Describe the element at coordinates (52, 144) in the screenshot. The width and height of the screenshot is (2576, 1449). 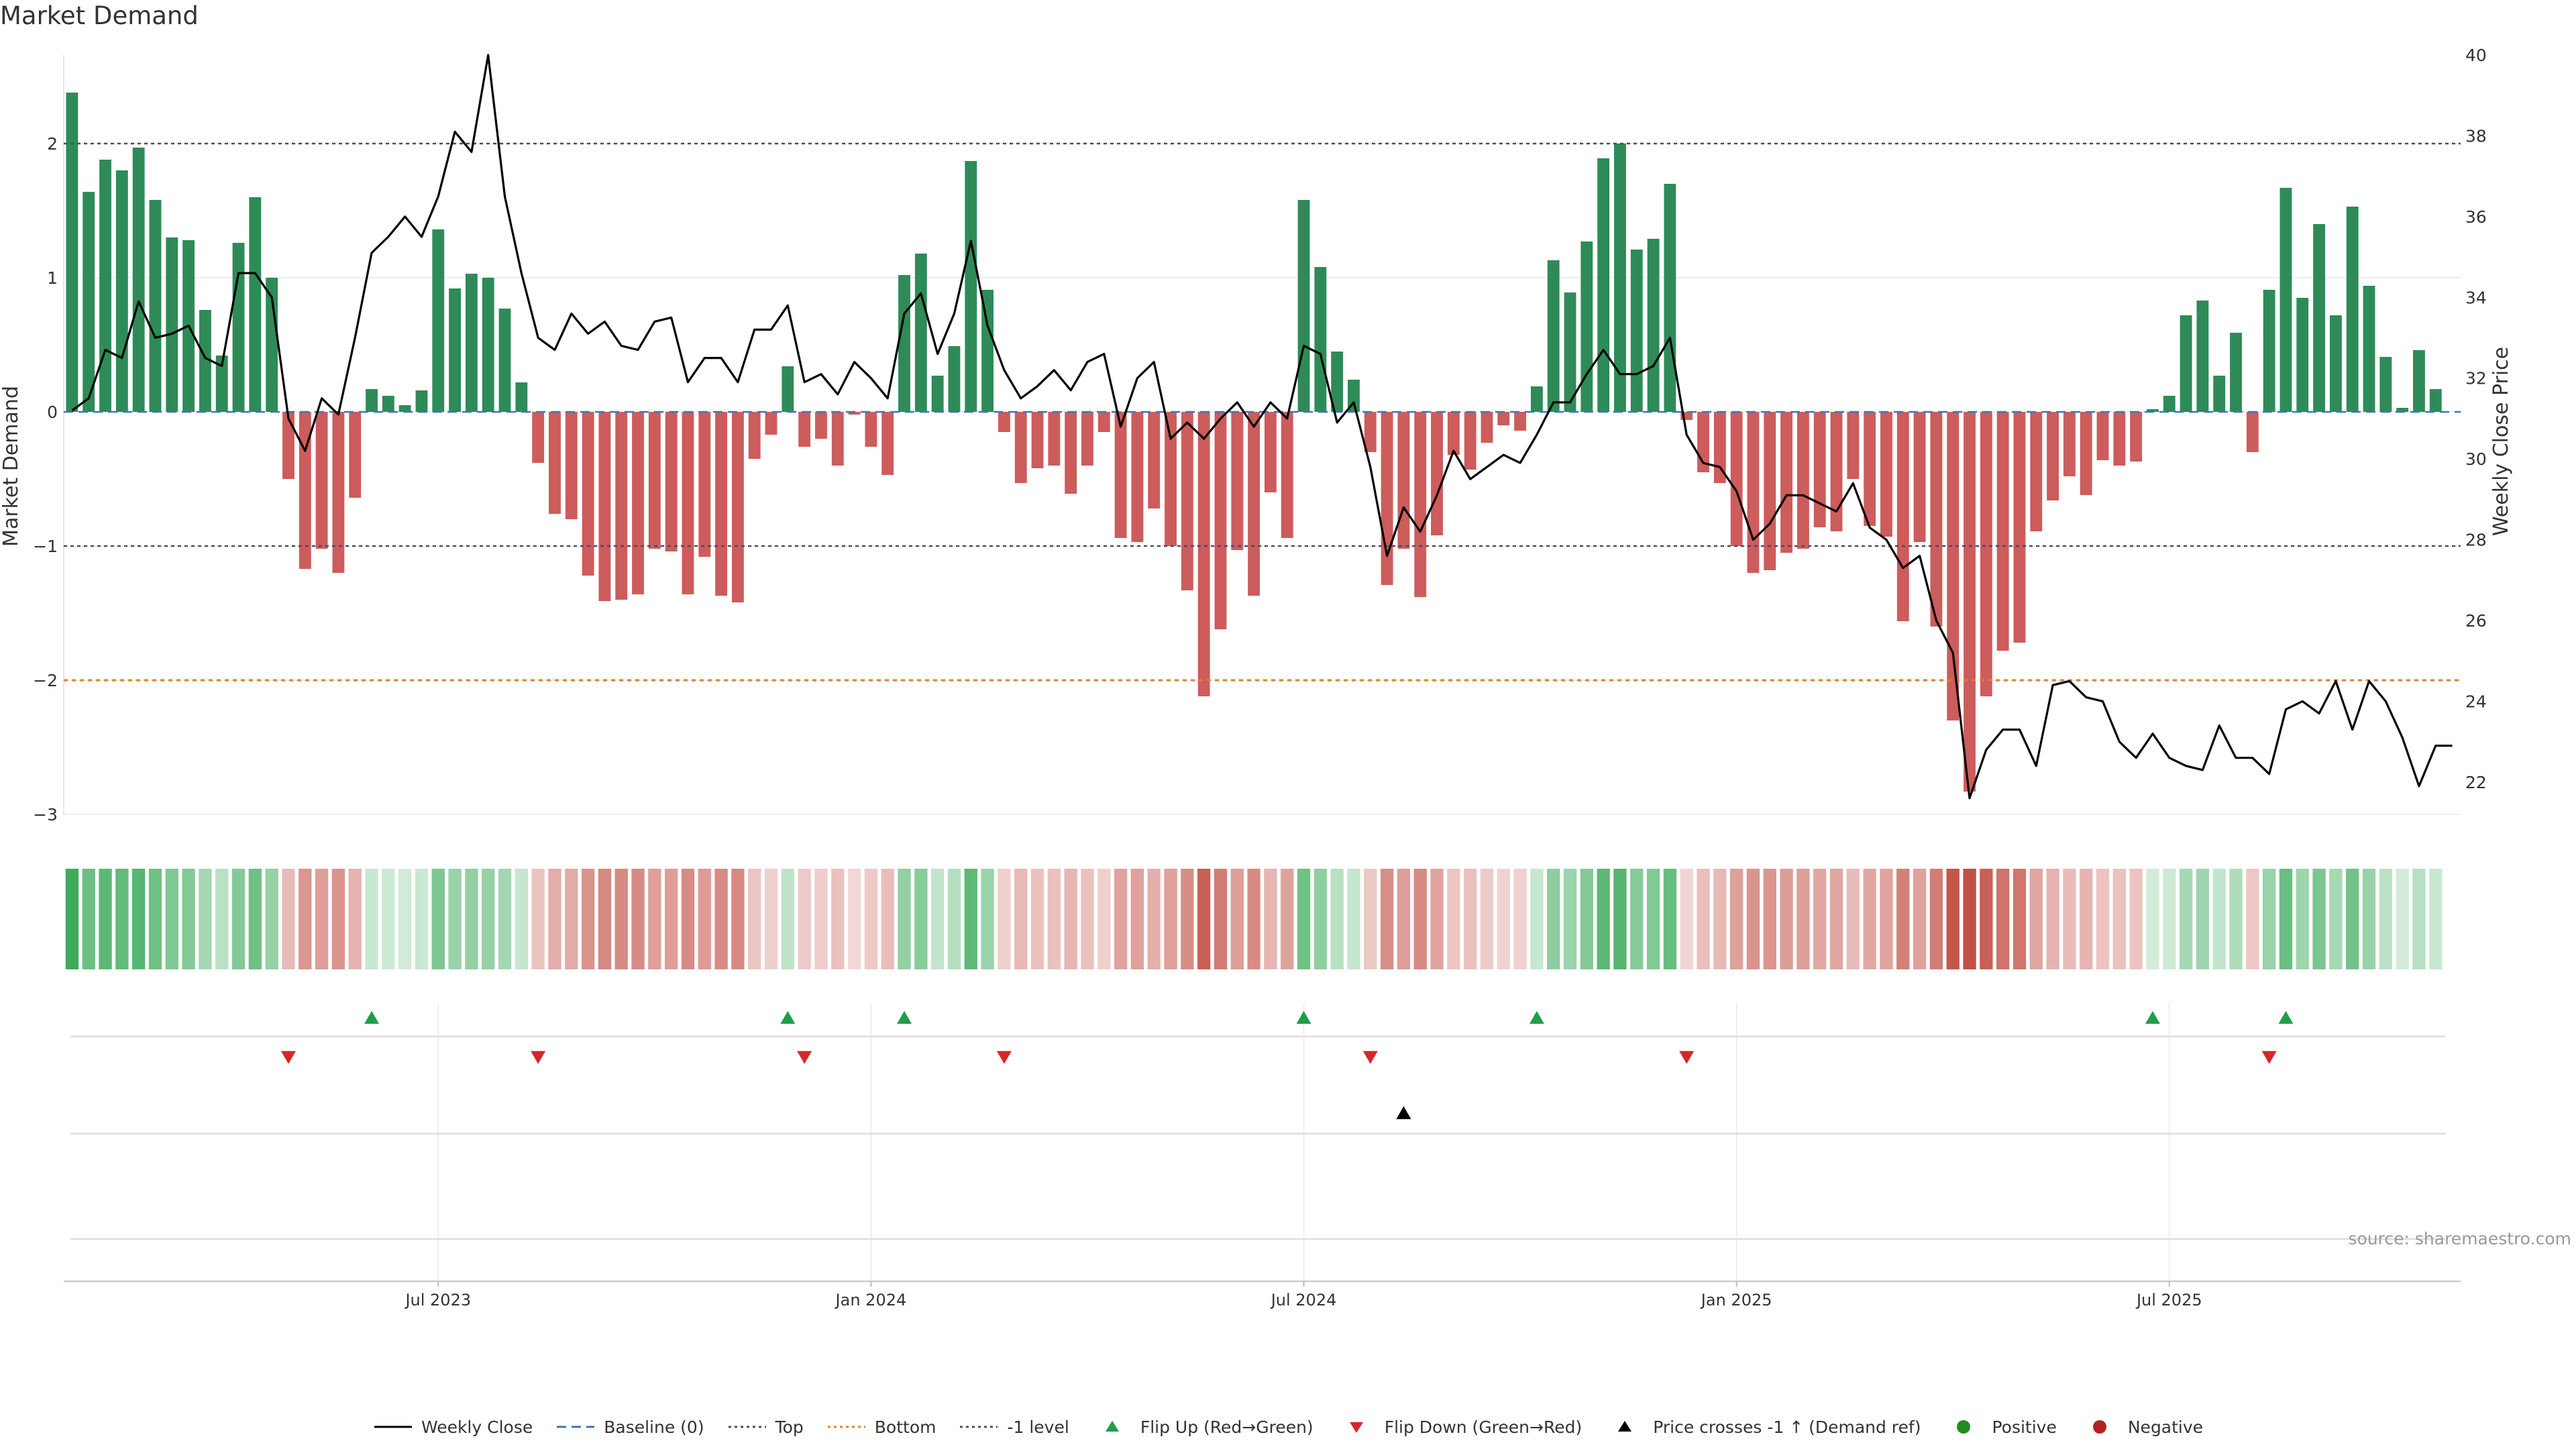
I see `y-tick-label: 2` at that location.